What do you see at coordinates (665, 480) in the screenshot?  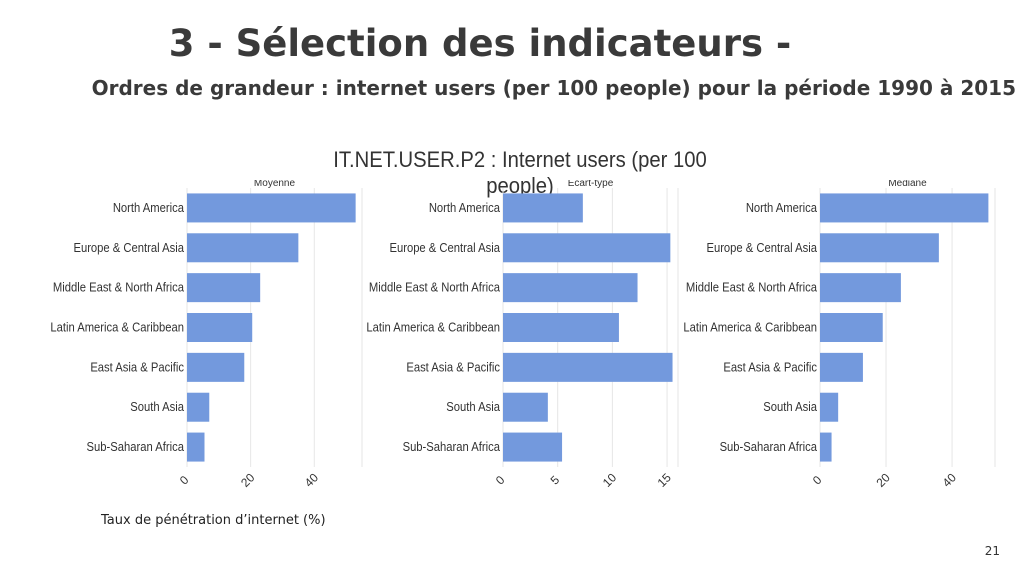 I see `tick-label: 15` at bounding box center [665, 480].